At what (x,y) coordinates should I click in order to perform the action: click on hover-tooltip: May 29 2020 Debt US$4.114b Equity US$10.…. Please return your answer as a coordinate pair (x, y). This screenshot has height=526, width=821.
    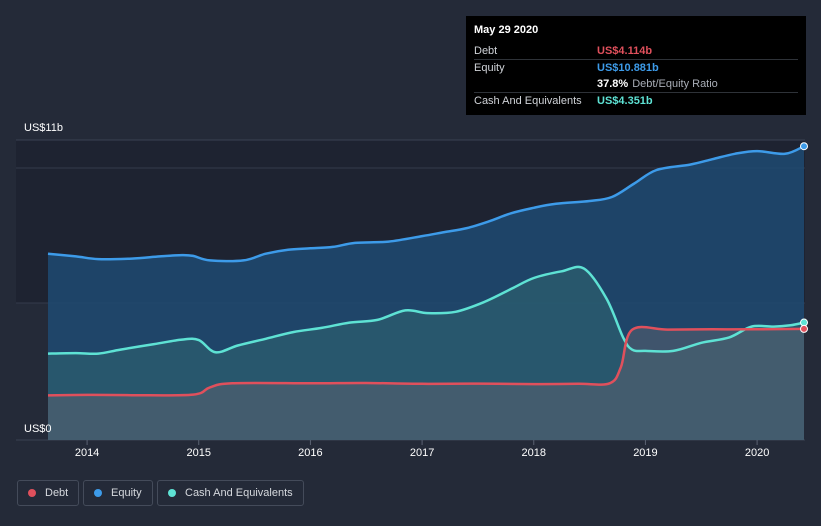
    Looking at the image, I should click on (636, 65).